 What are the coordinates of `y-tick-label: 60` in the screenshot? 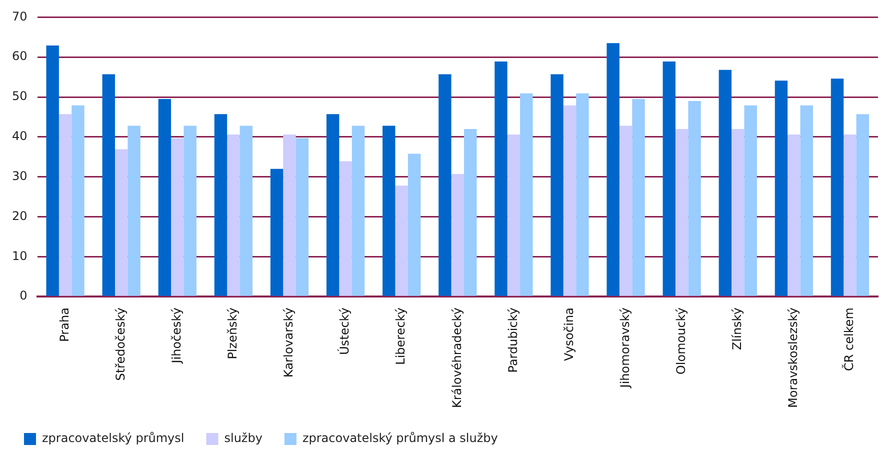 It's located at (20, 56).